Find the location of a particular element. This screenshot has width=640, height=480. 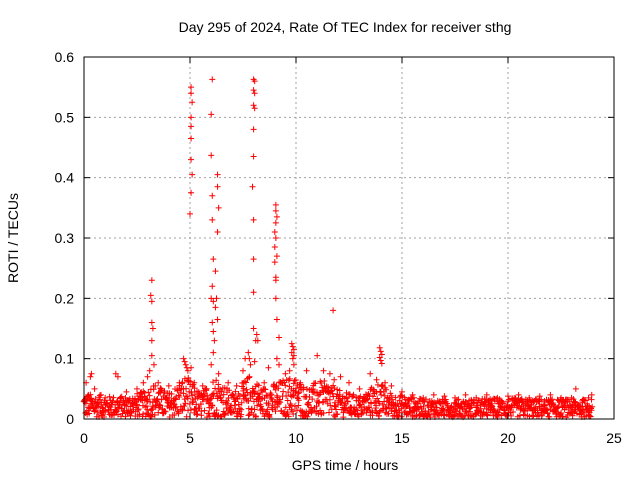

x-tick-label: 0 is located at coordinates (84, 438).